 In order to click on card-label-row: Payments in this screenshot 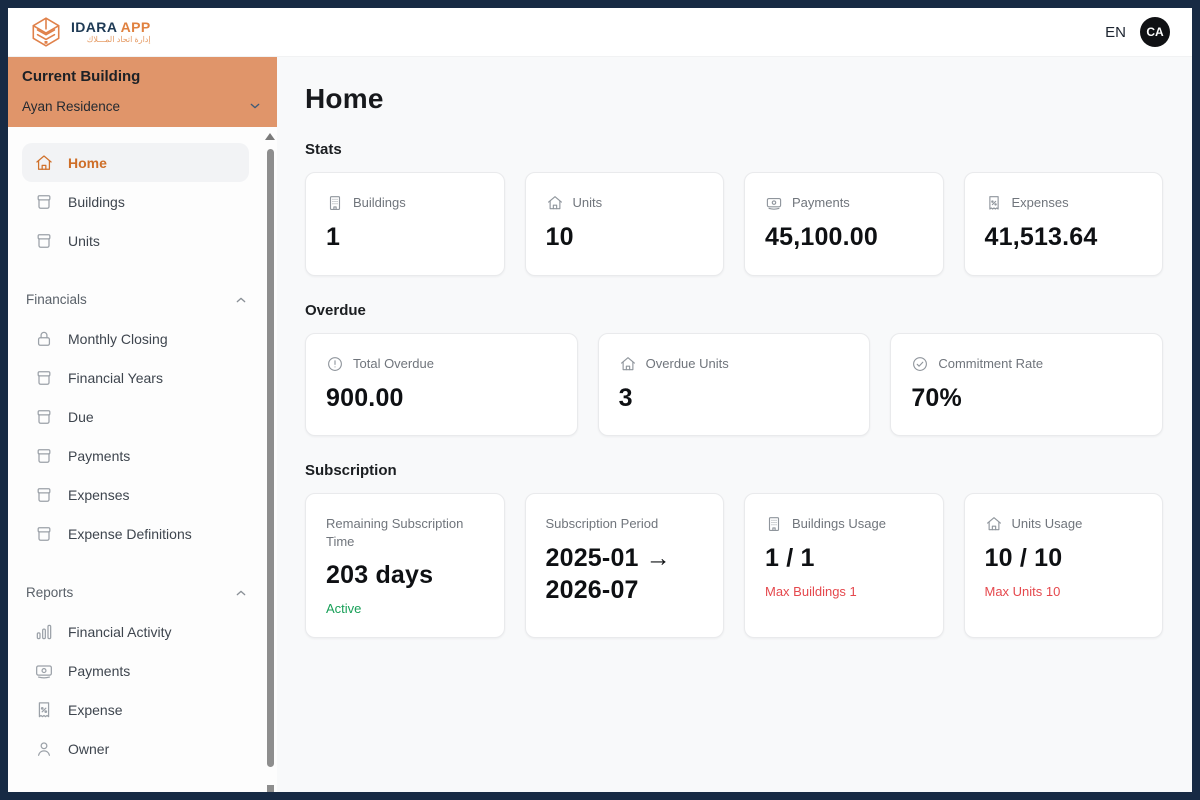, I will do `click(844, 203)`.